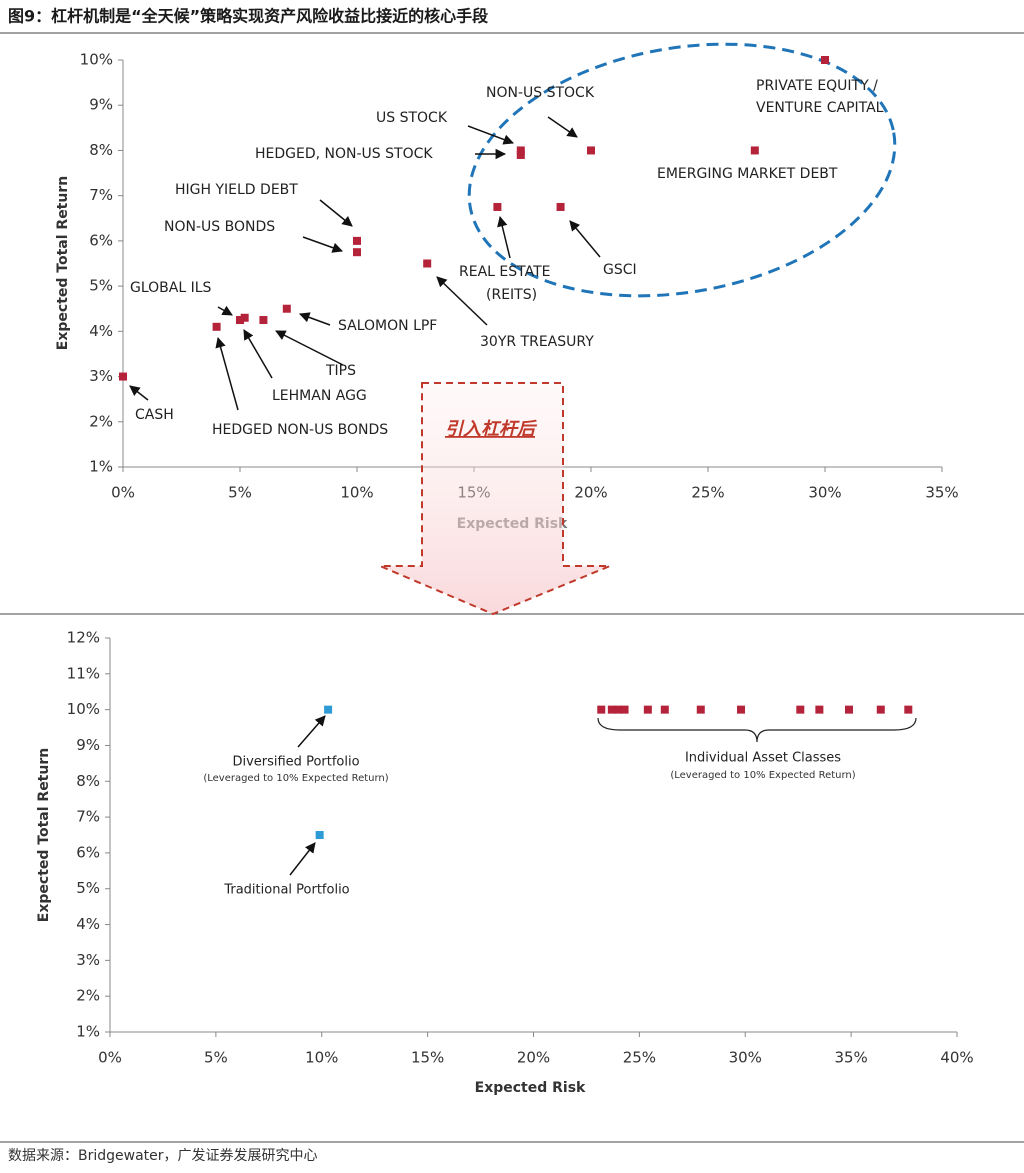 The image size is (1024, 1173). I want to click on source-note: 数据来源：Bridgewater，广发证券发展研究中心, so click(163, 1156).